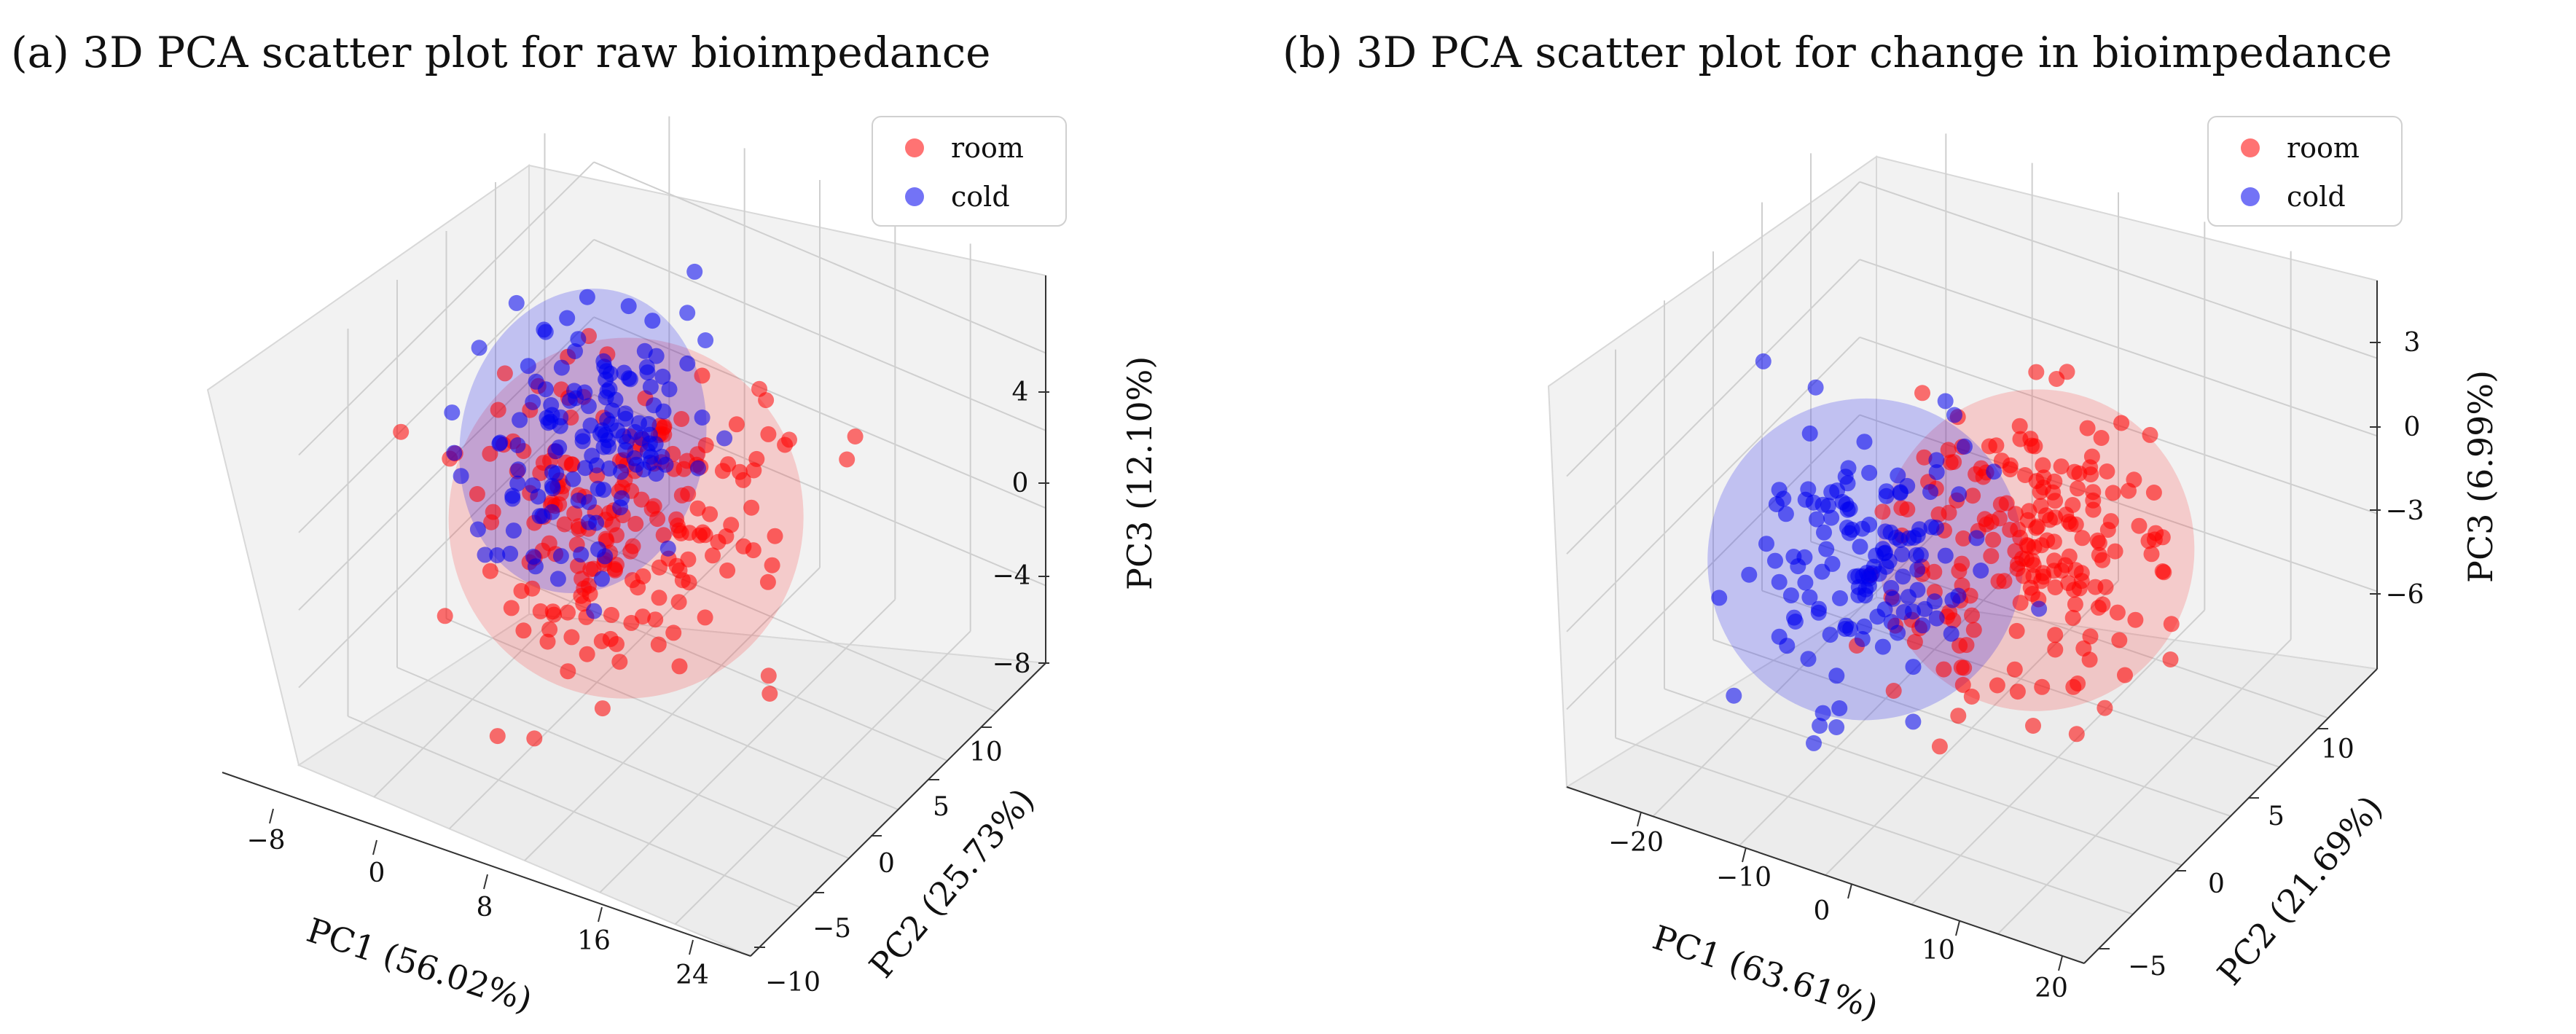  Describe the element at coordinates (832, 929) in the screenshot. I see `panel-a-y-tick-label: −5` at that location.